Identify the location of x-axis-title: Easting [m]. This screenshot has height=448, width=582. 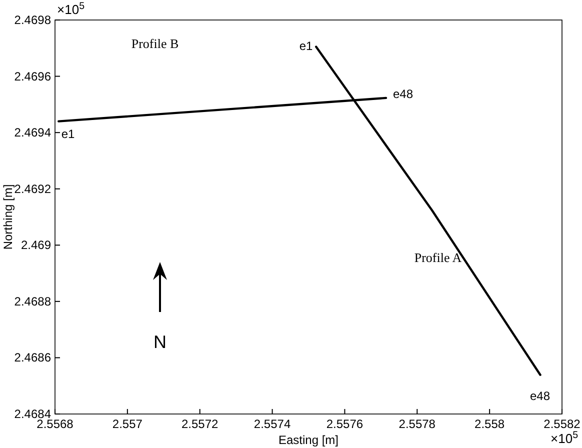
(308, 440).